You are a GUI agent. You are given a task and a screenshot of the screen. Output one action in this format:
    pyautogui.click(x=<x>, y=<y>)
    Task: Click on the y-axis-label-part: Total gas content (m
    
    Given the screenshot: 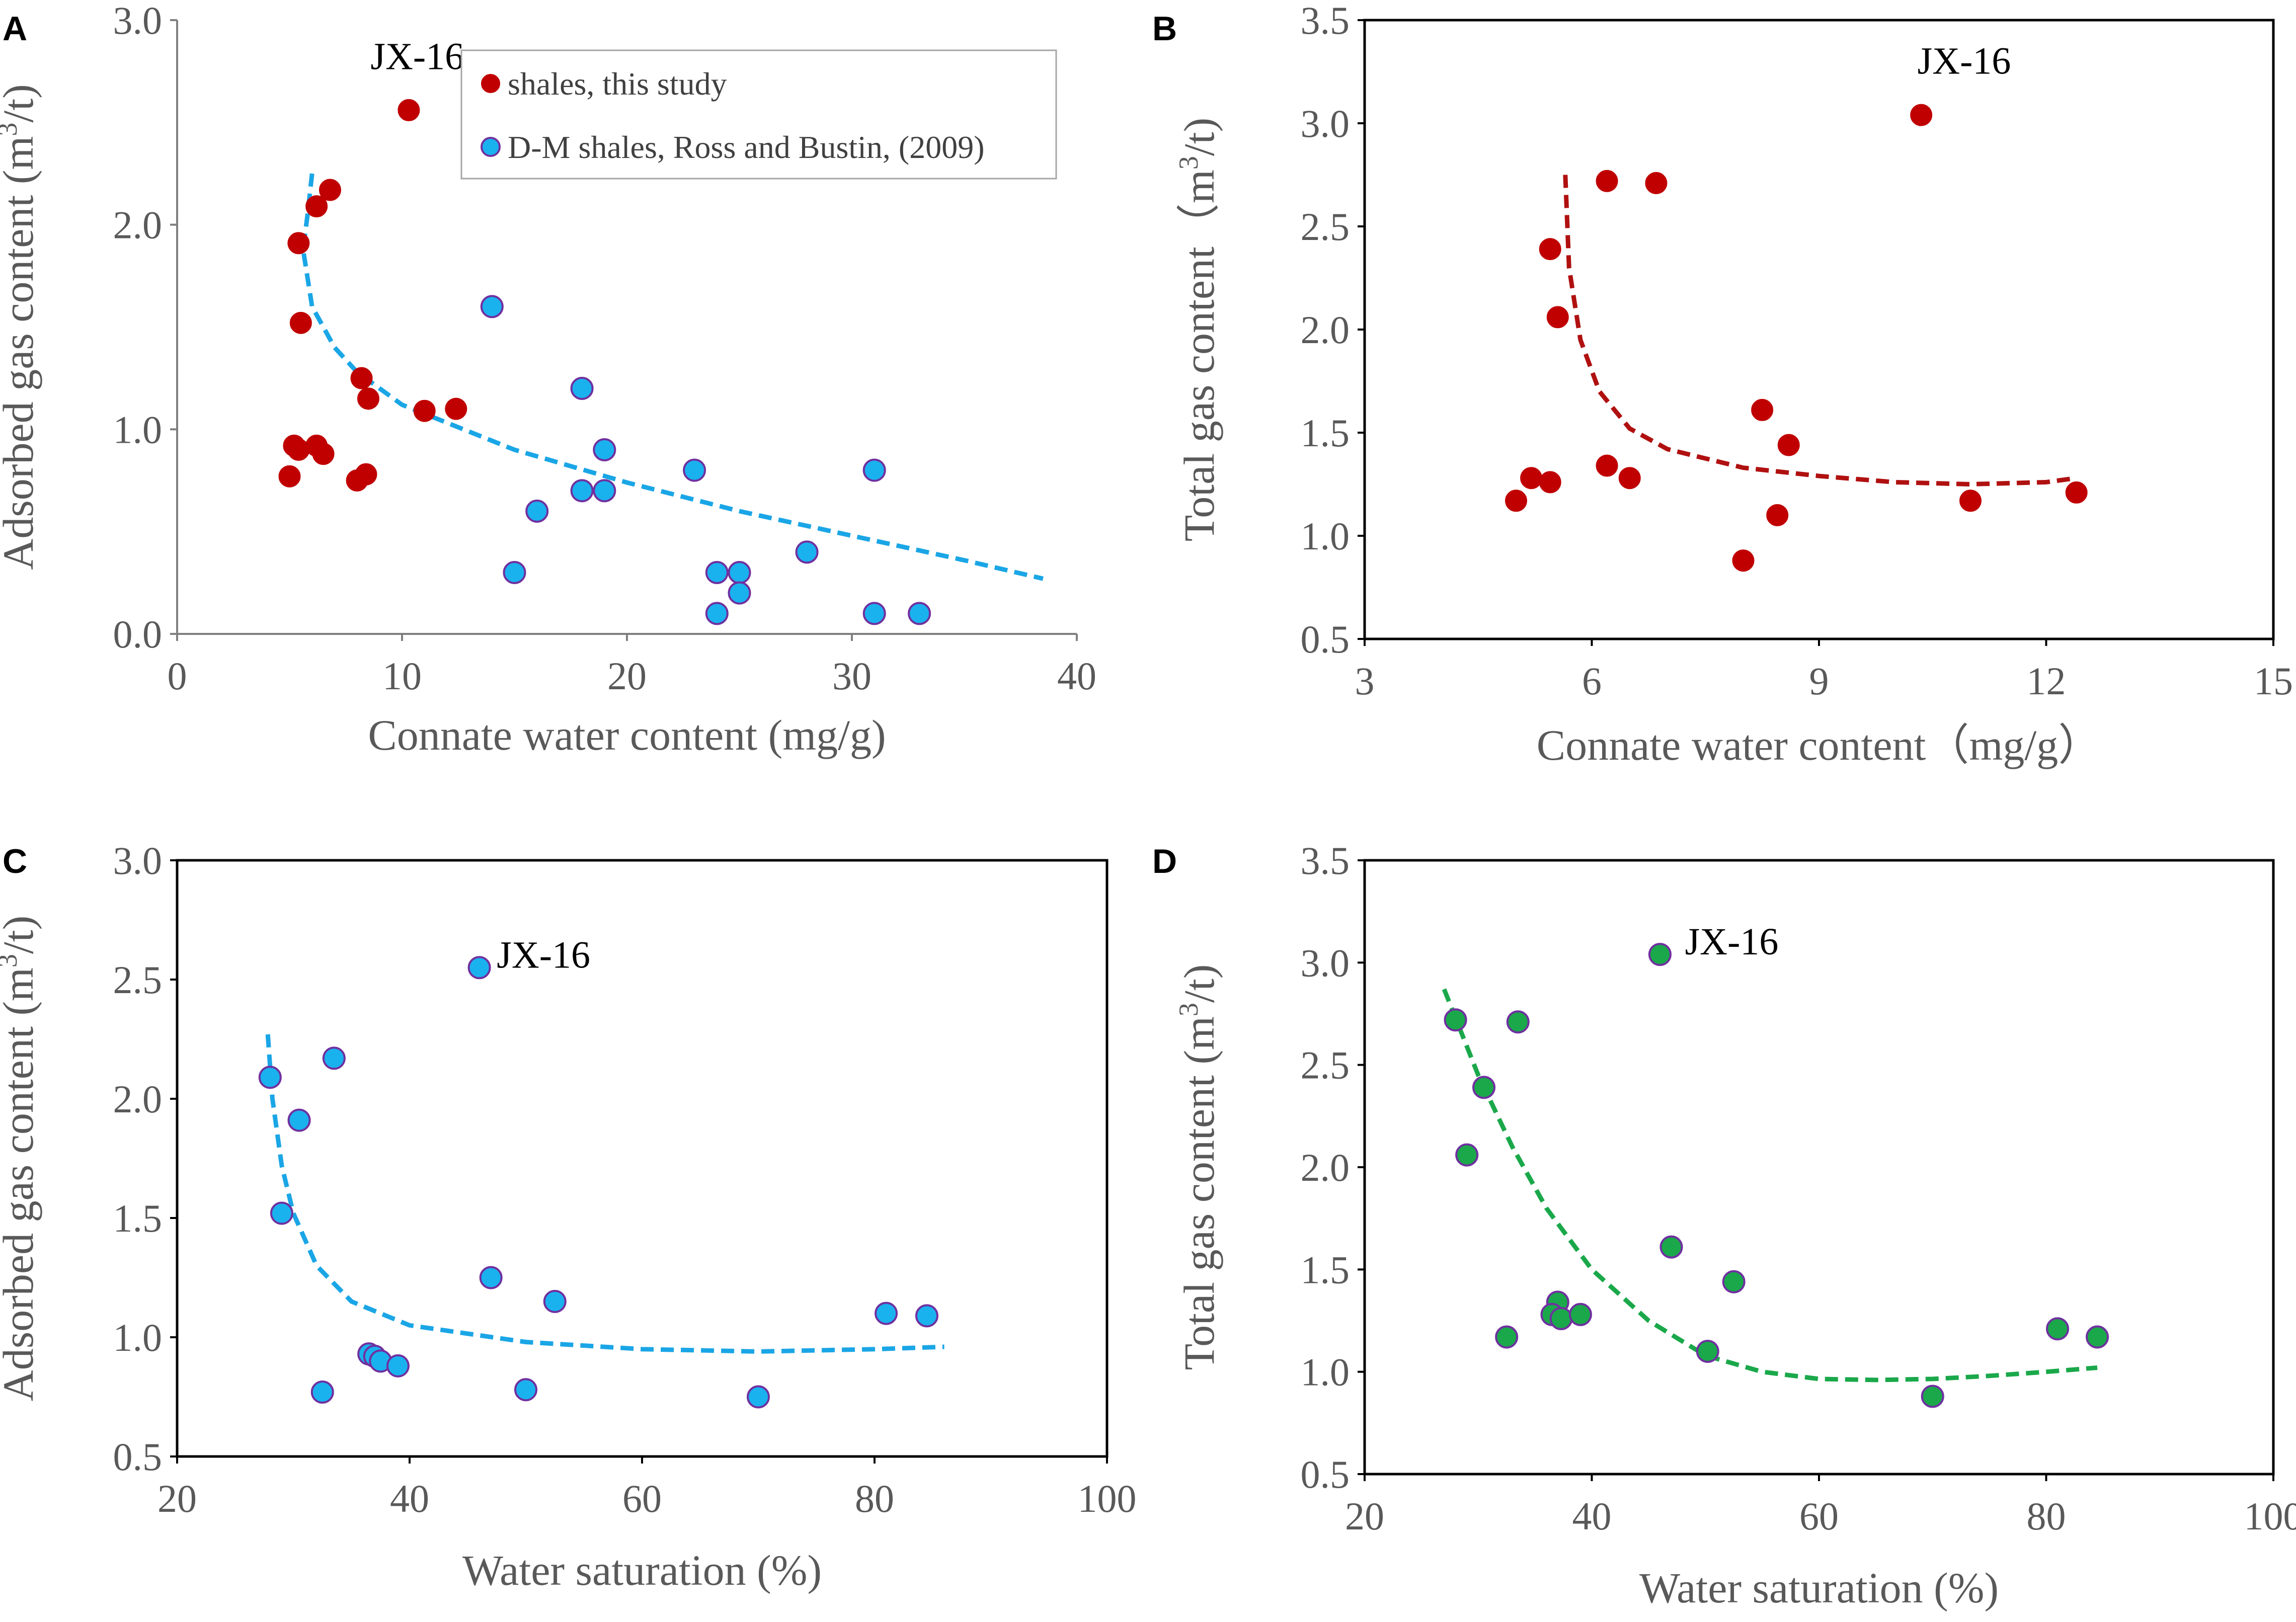 What is the action you would take?
    pyautogui.click(x=1199, y=1193)
    